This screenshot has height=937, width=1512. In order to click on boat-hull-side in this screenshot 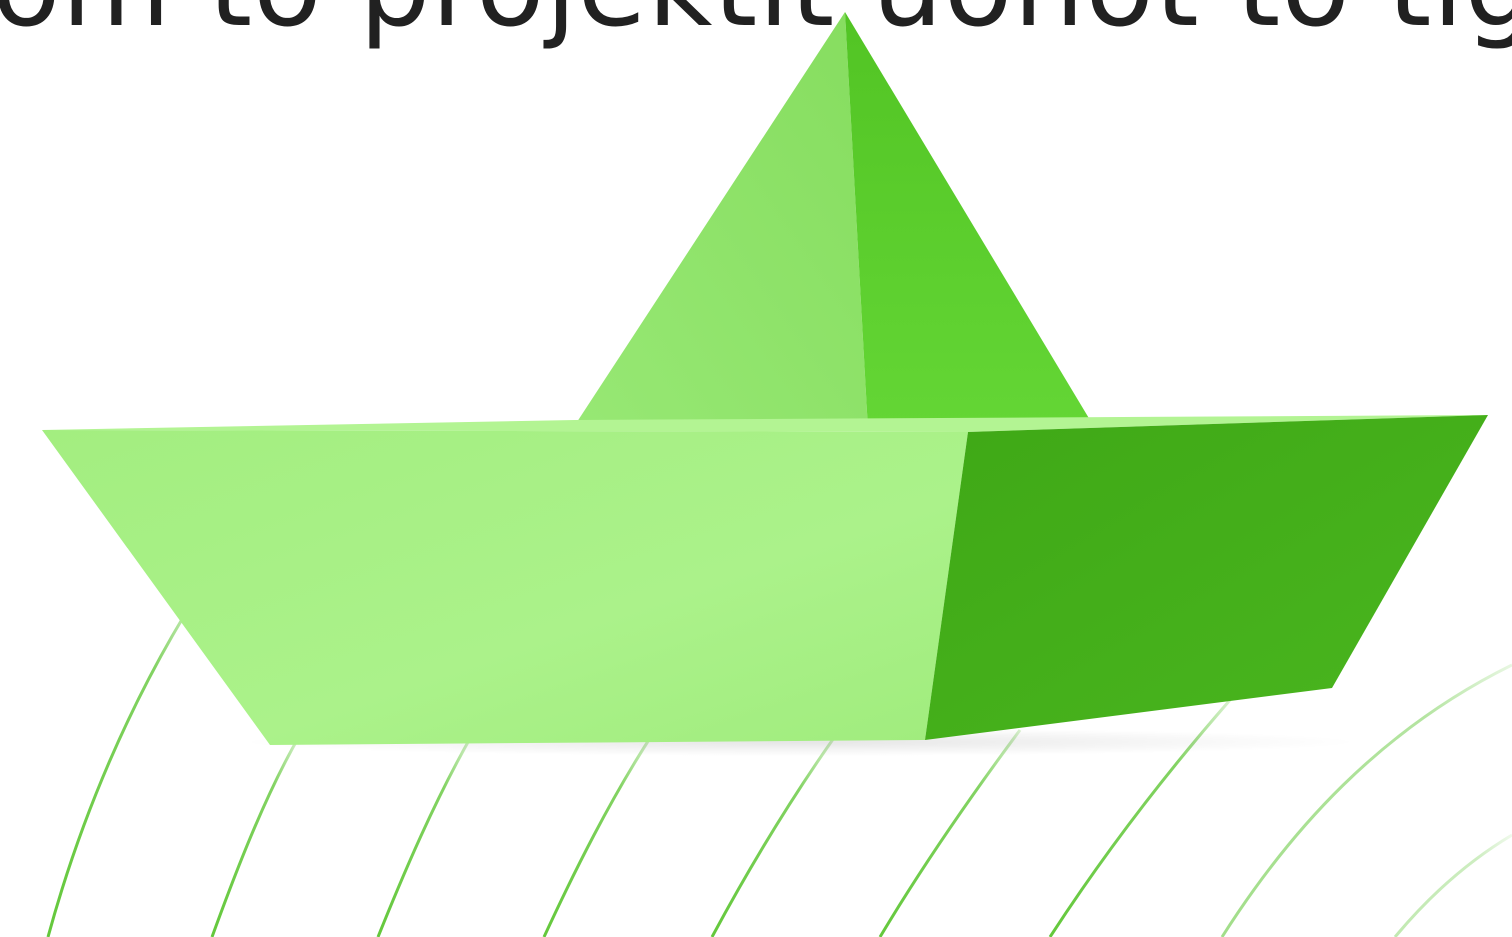, I will do `click(1206, 577)`.